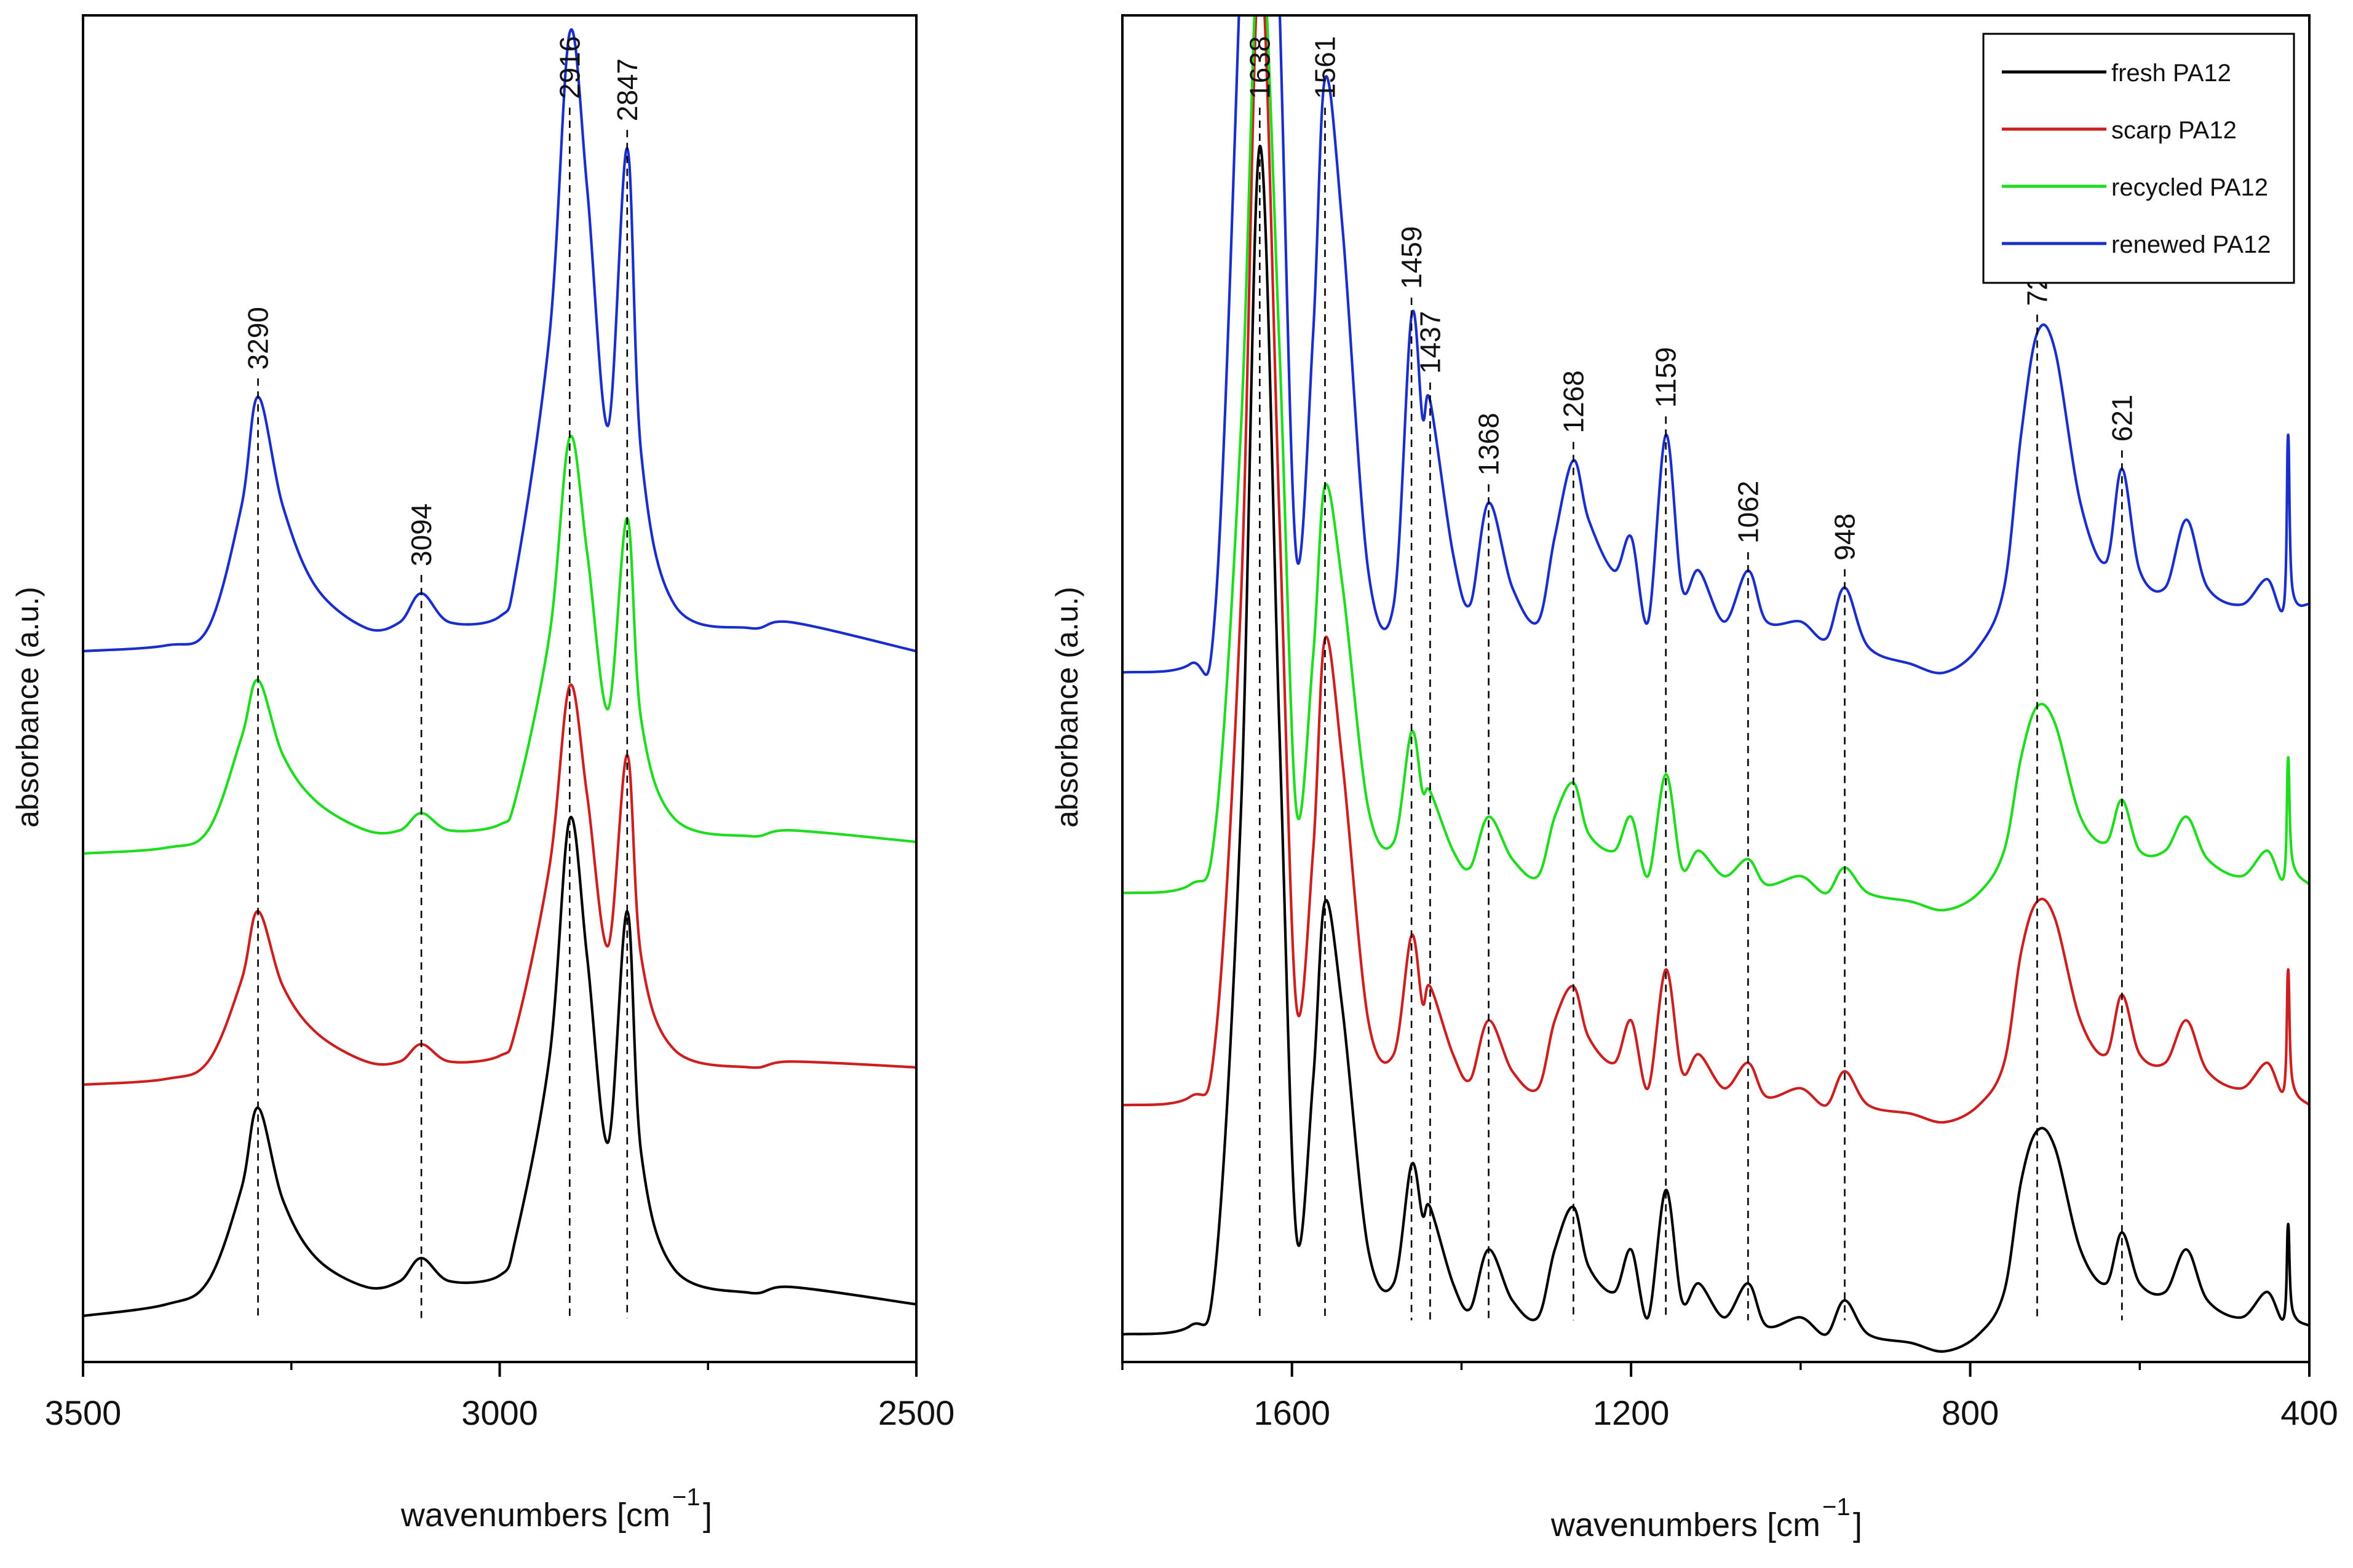  What do you see at coordinates (1836, 1507) in the screenshot?
I see `right-x-axis-label-exponent: −1` at bounding box center [1836, 1507].